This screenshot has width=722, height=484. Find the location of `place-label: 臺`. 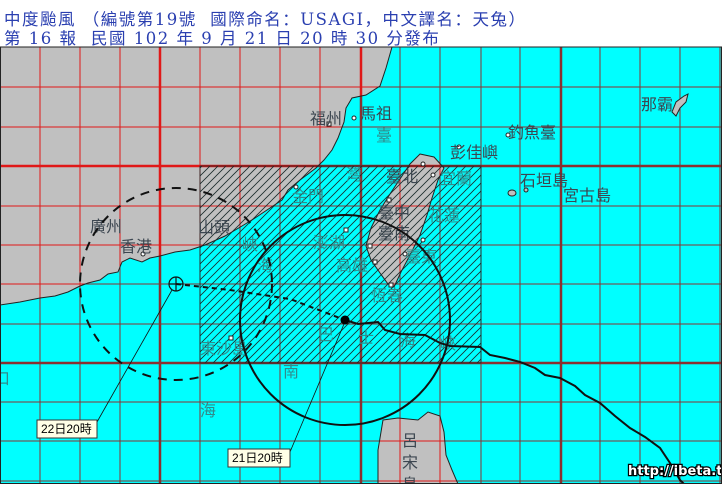

place-label: 臺 is located at coordinates (384, 135).